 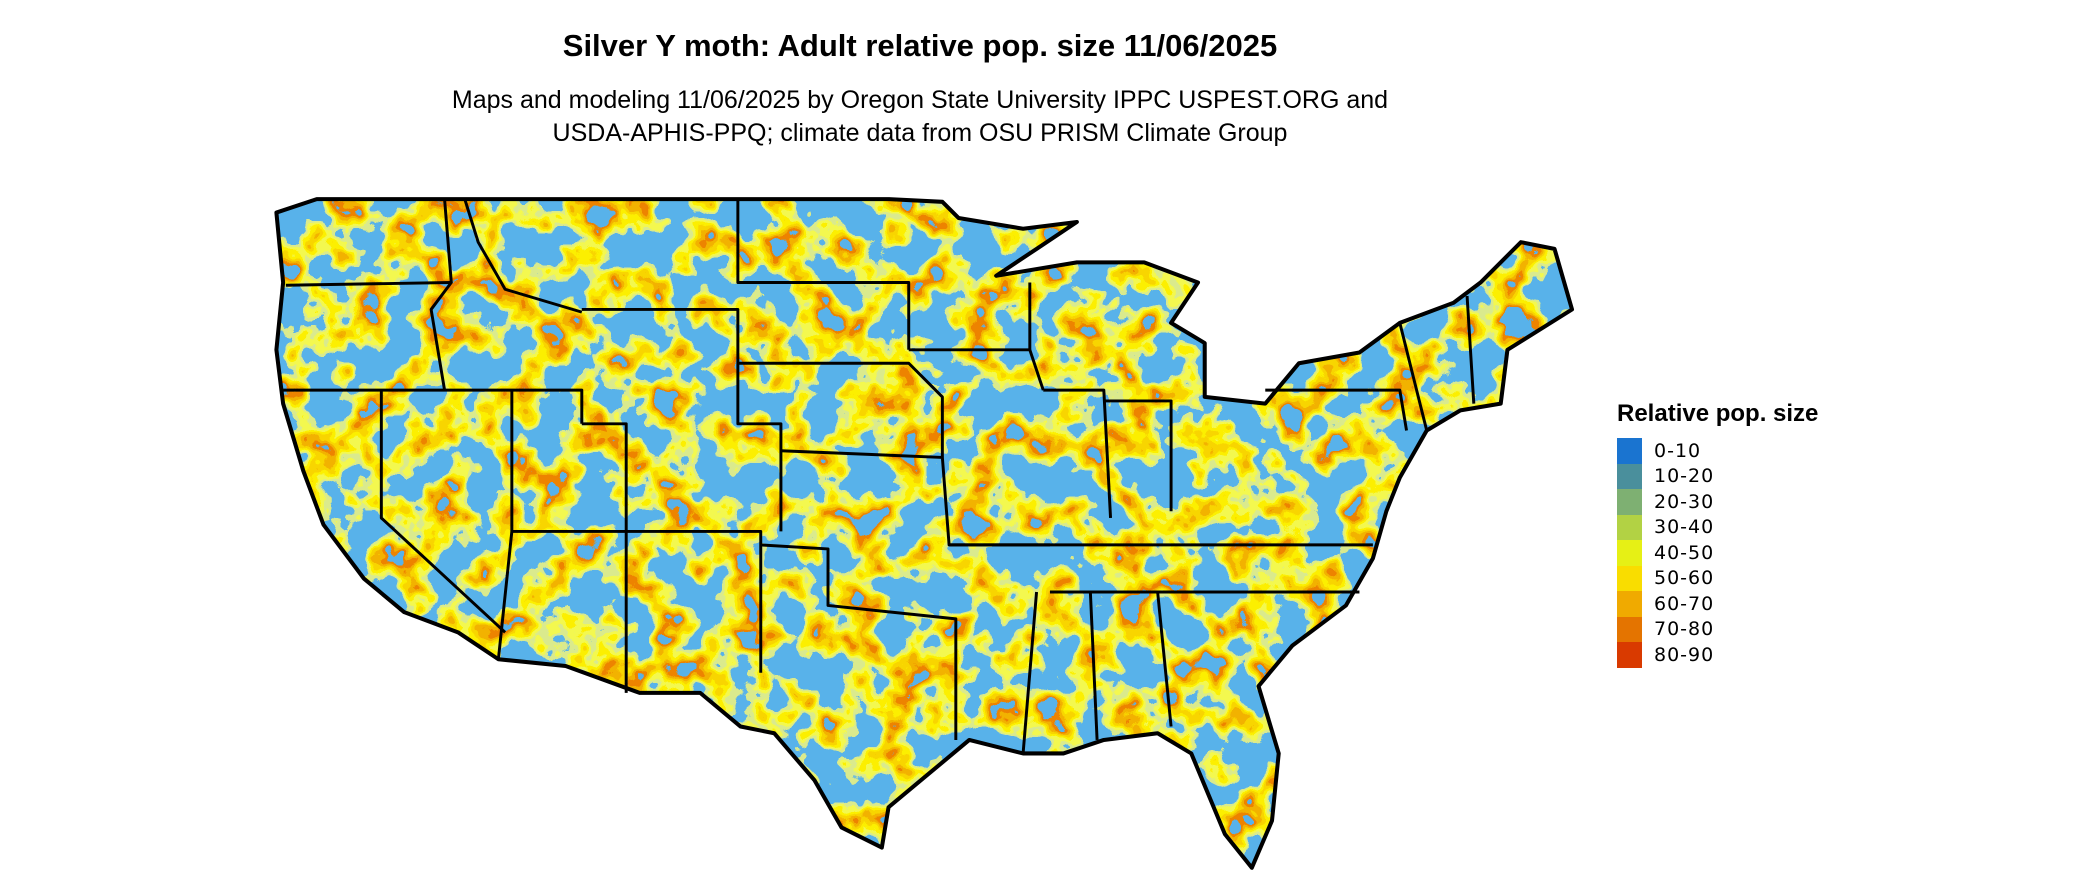 I want to click on legend-item: 20-30, so click(x=1717, y=502).